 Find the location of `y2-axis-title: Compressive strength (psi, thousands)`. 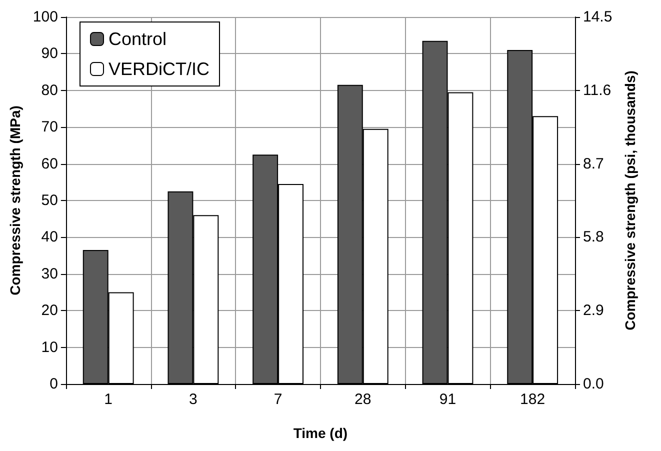

y2-axis-title: Compressive strength (psi, thousands) is located at coordinates (630, 200).